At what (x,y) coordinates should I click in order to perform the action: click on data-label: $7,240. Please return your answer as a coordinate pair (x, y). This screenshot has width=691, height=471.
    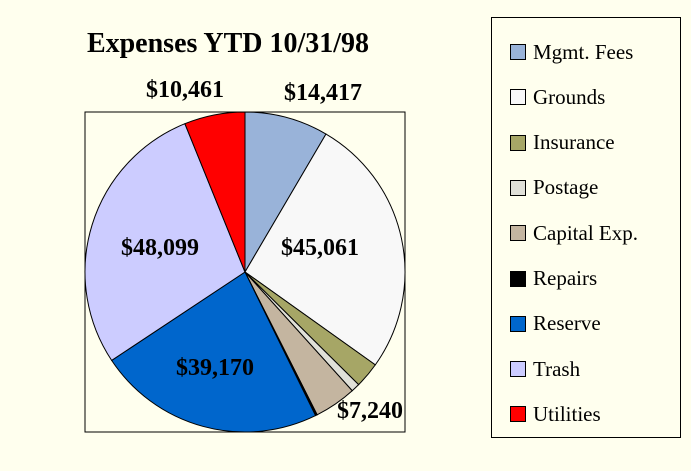
    Looking at the image, I should click on (370, 411).